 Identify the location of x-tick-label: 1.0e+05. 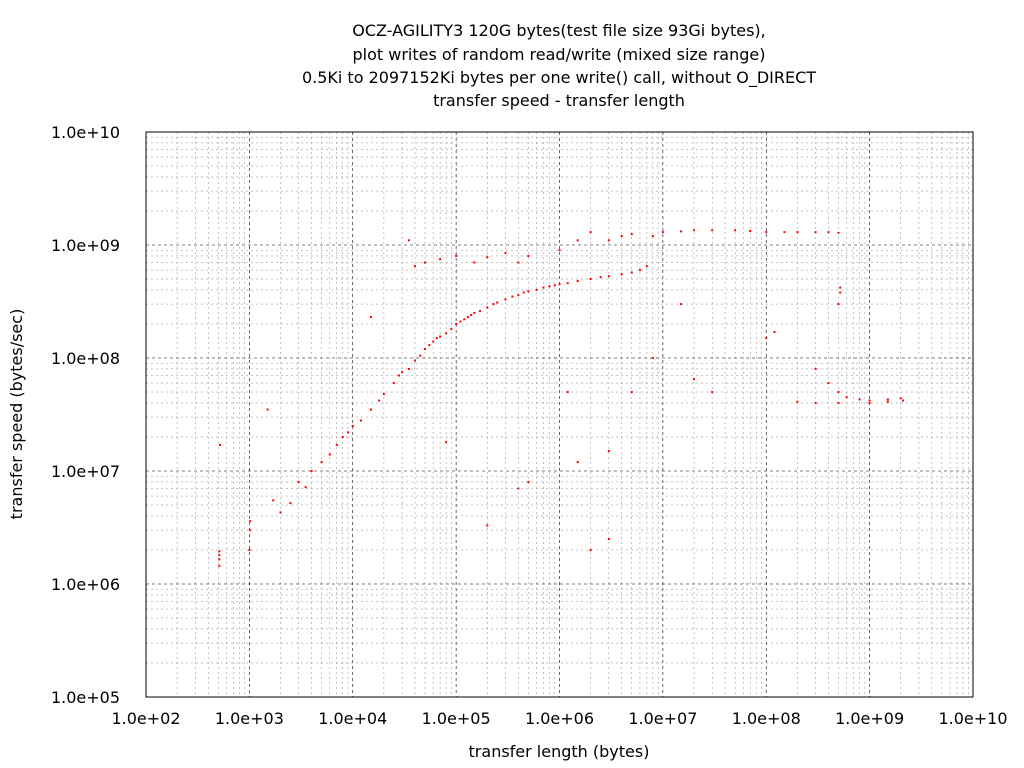
(456, 718).